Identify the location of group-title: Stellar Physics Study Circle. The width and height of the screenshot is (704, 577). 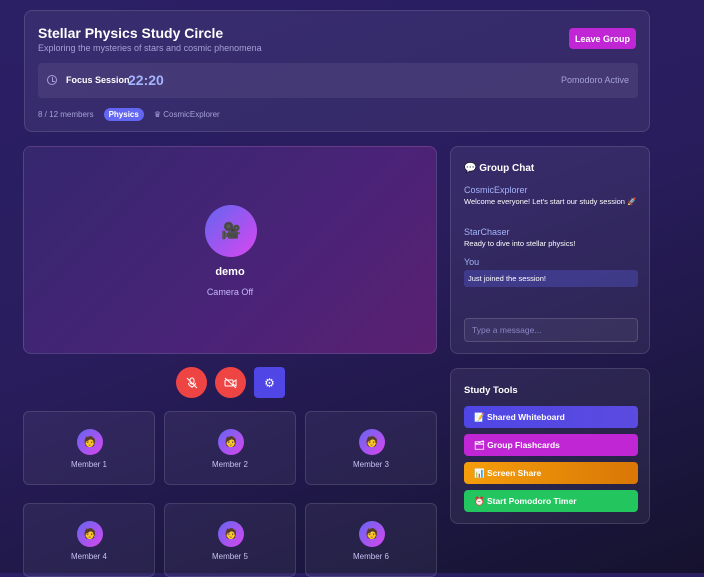
(131, 33).